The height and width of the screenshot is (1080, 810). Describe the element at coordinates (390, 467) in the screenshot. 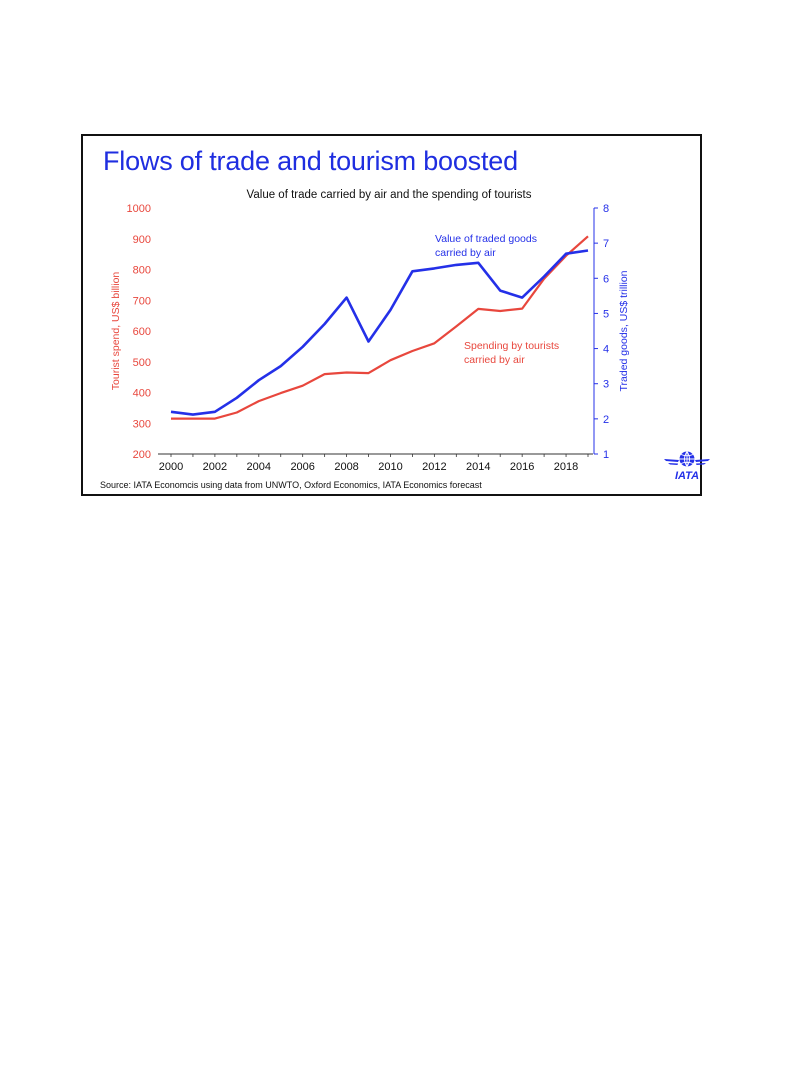

I see `x-tick-label: 2010` at that location.